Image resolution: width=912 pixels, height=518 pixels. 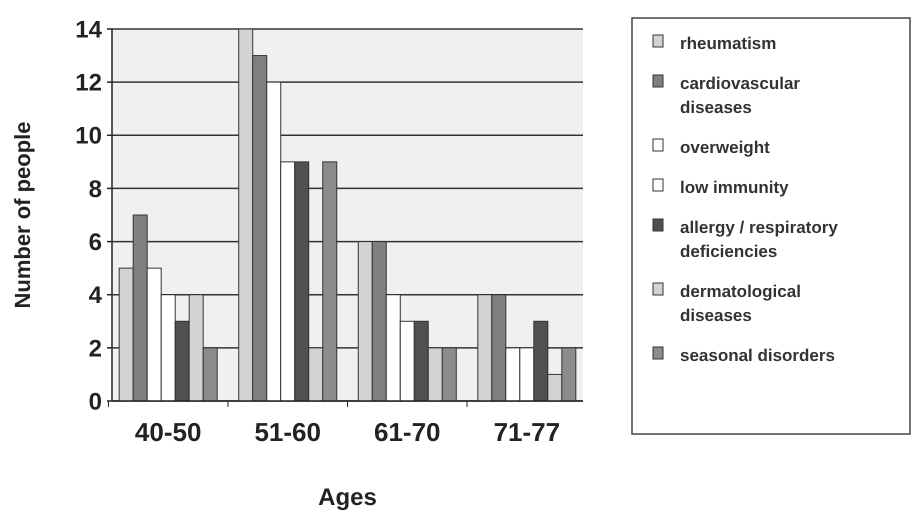 What do you see at coordinates (95, 348) in the screenshot?
I see `y-tick-label: 2` at bounding box center [95, 348].